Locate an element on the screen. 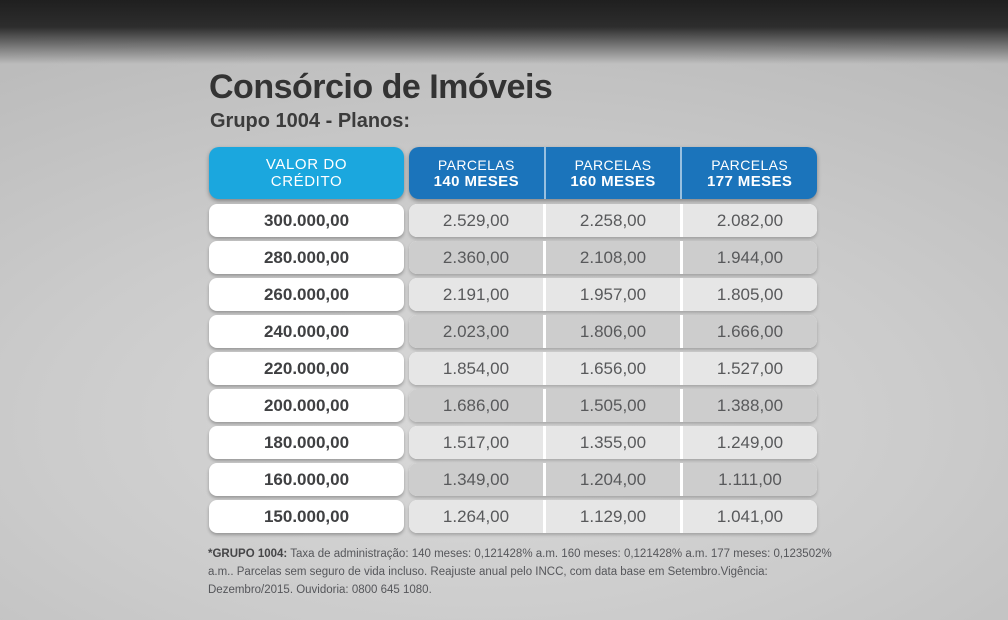 The height and width of the screenshot is (620, 1008). credit-header-line1: VALOR DO is located at coordinates (306, 164).